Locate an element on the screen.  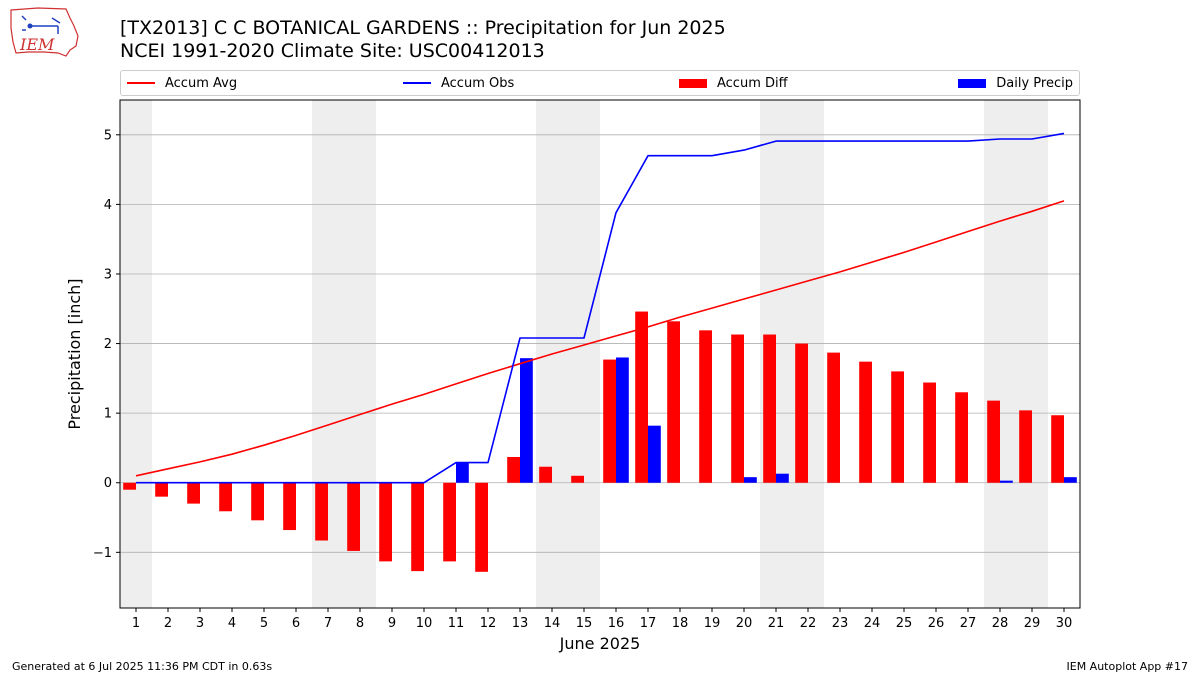
legend-item-accum-avg: Accum Avg is located at coordinates (182, 83).